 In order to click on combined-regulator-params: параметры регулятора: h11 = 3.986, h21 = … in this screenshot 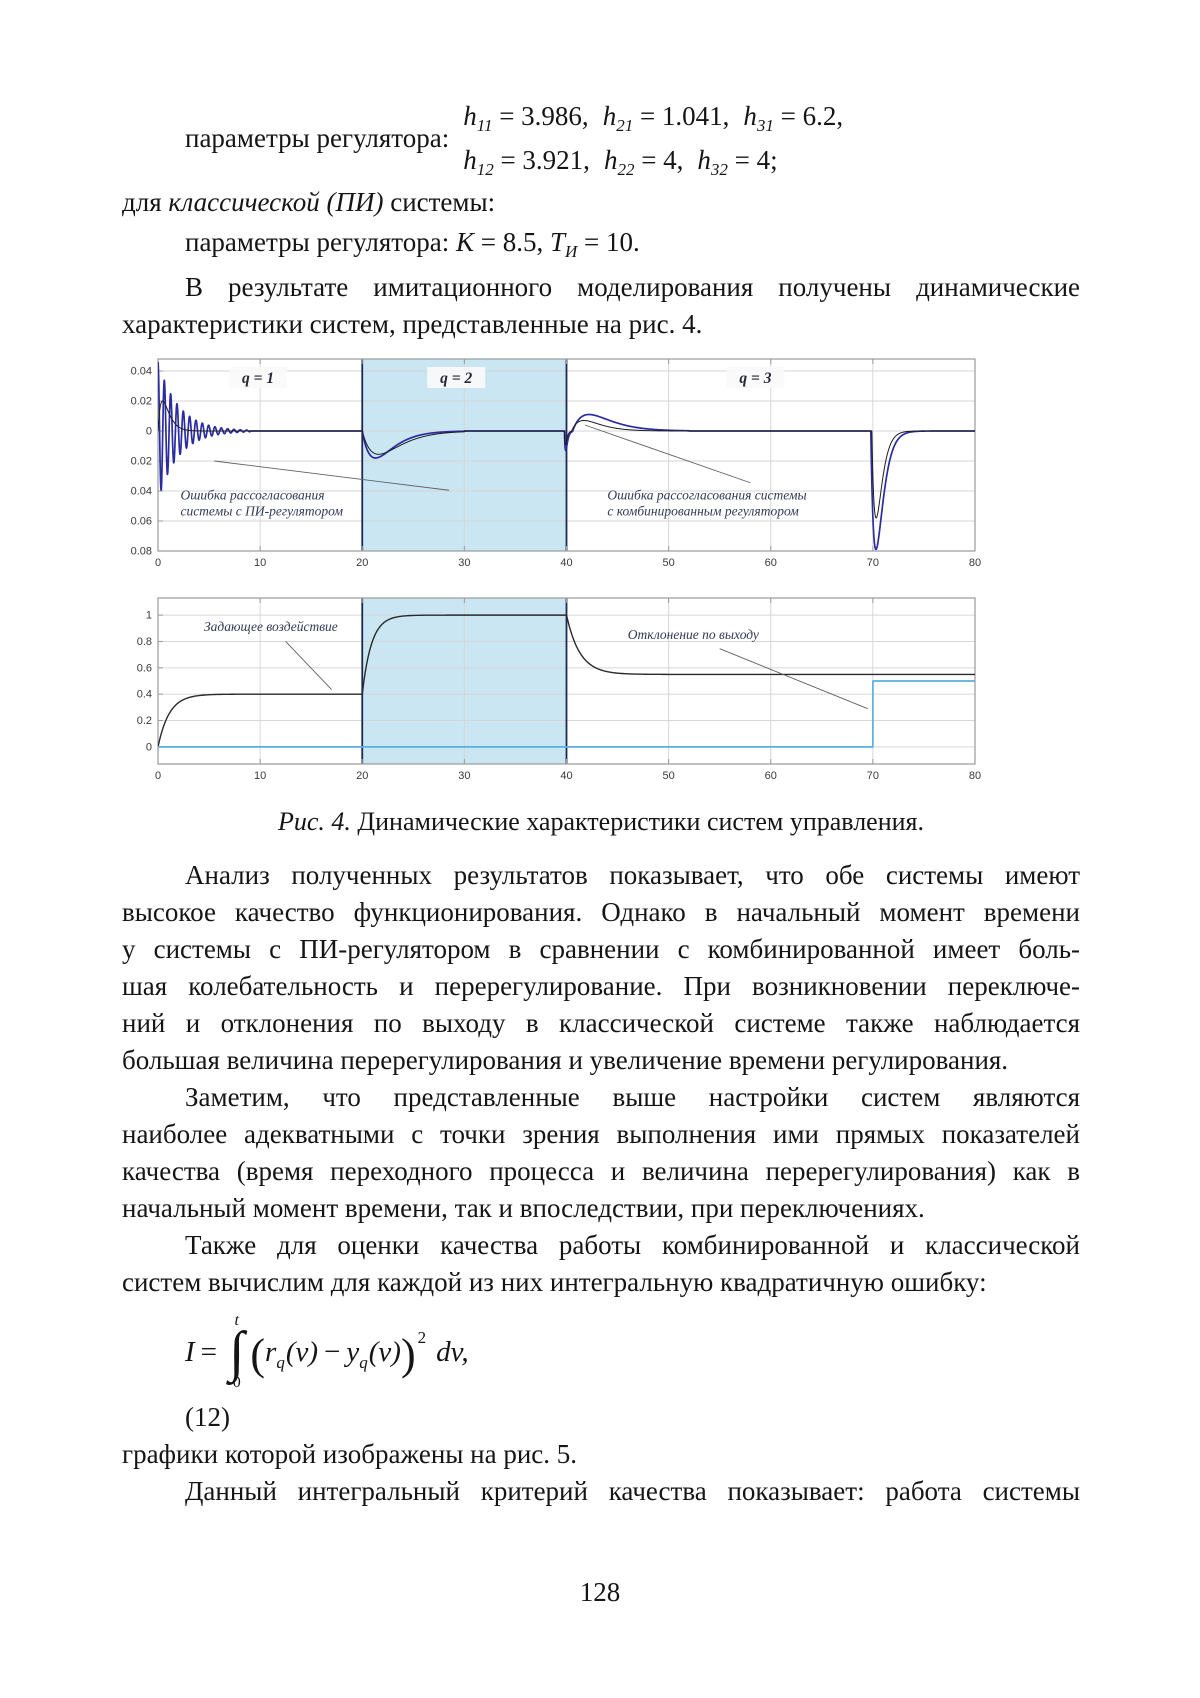, I will do `click(632, 138)`.